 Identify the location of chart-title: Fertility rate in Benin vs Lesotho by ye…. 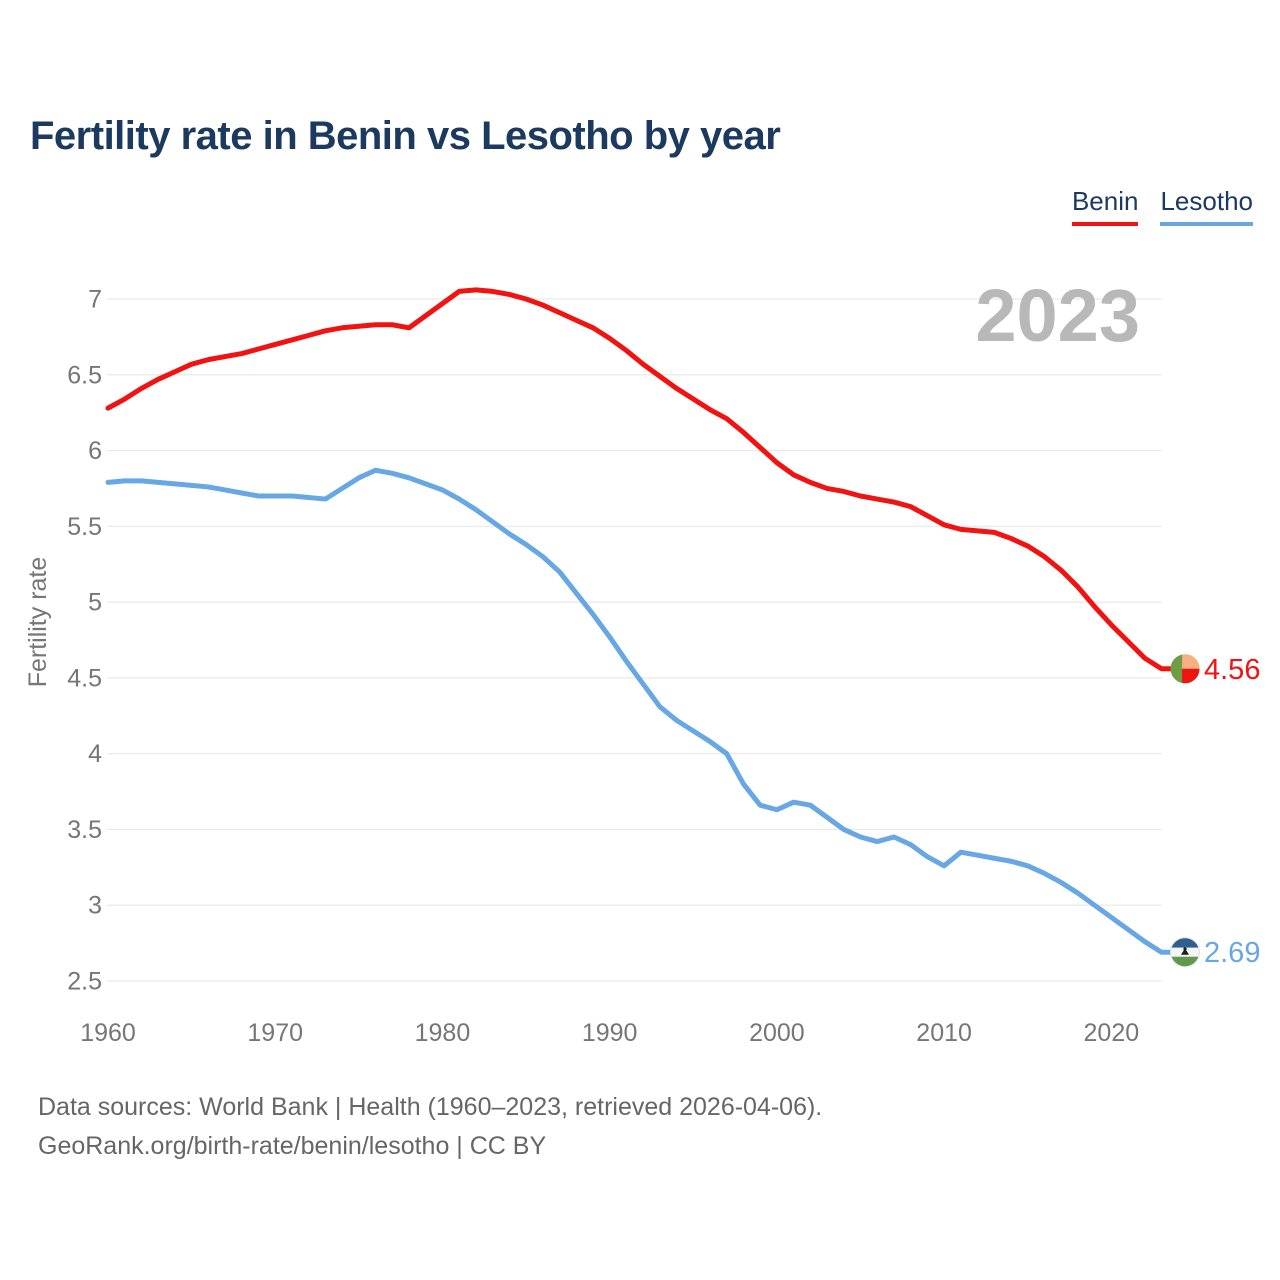
(405, 136).